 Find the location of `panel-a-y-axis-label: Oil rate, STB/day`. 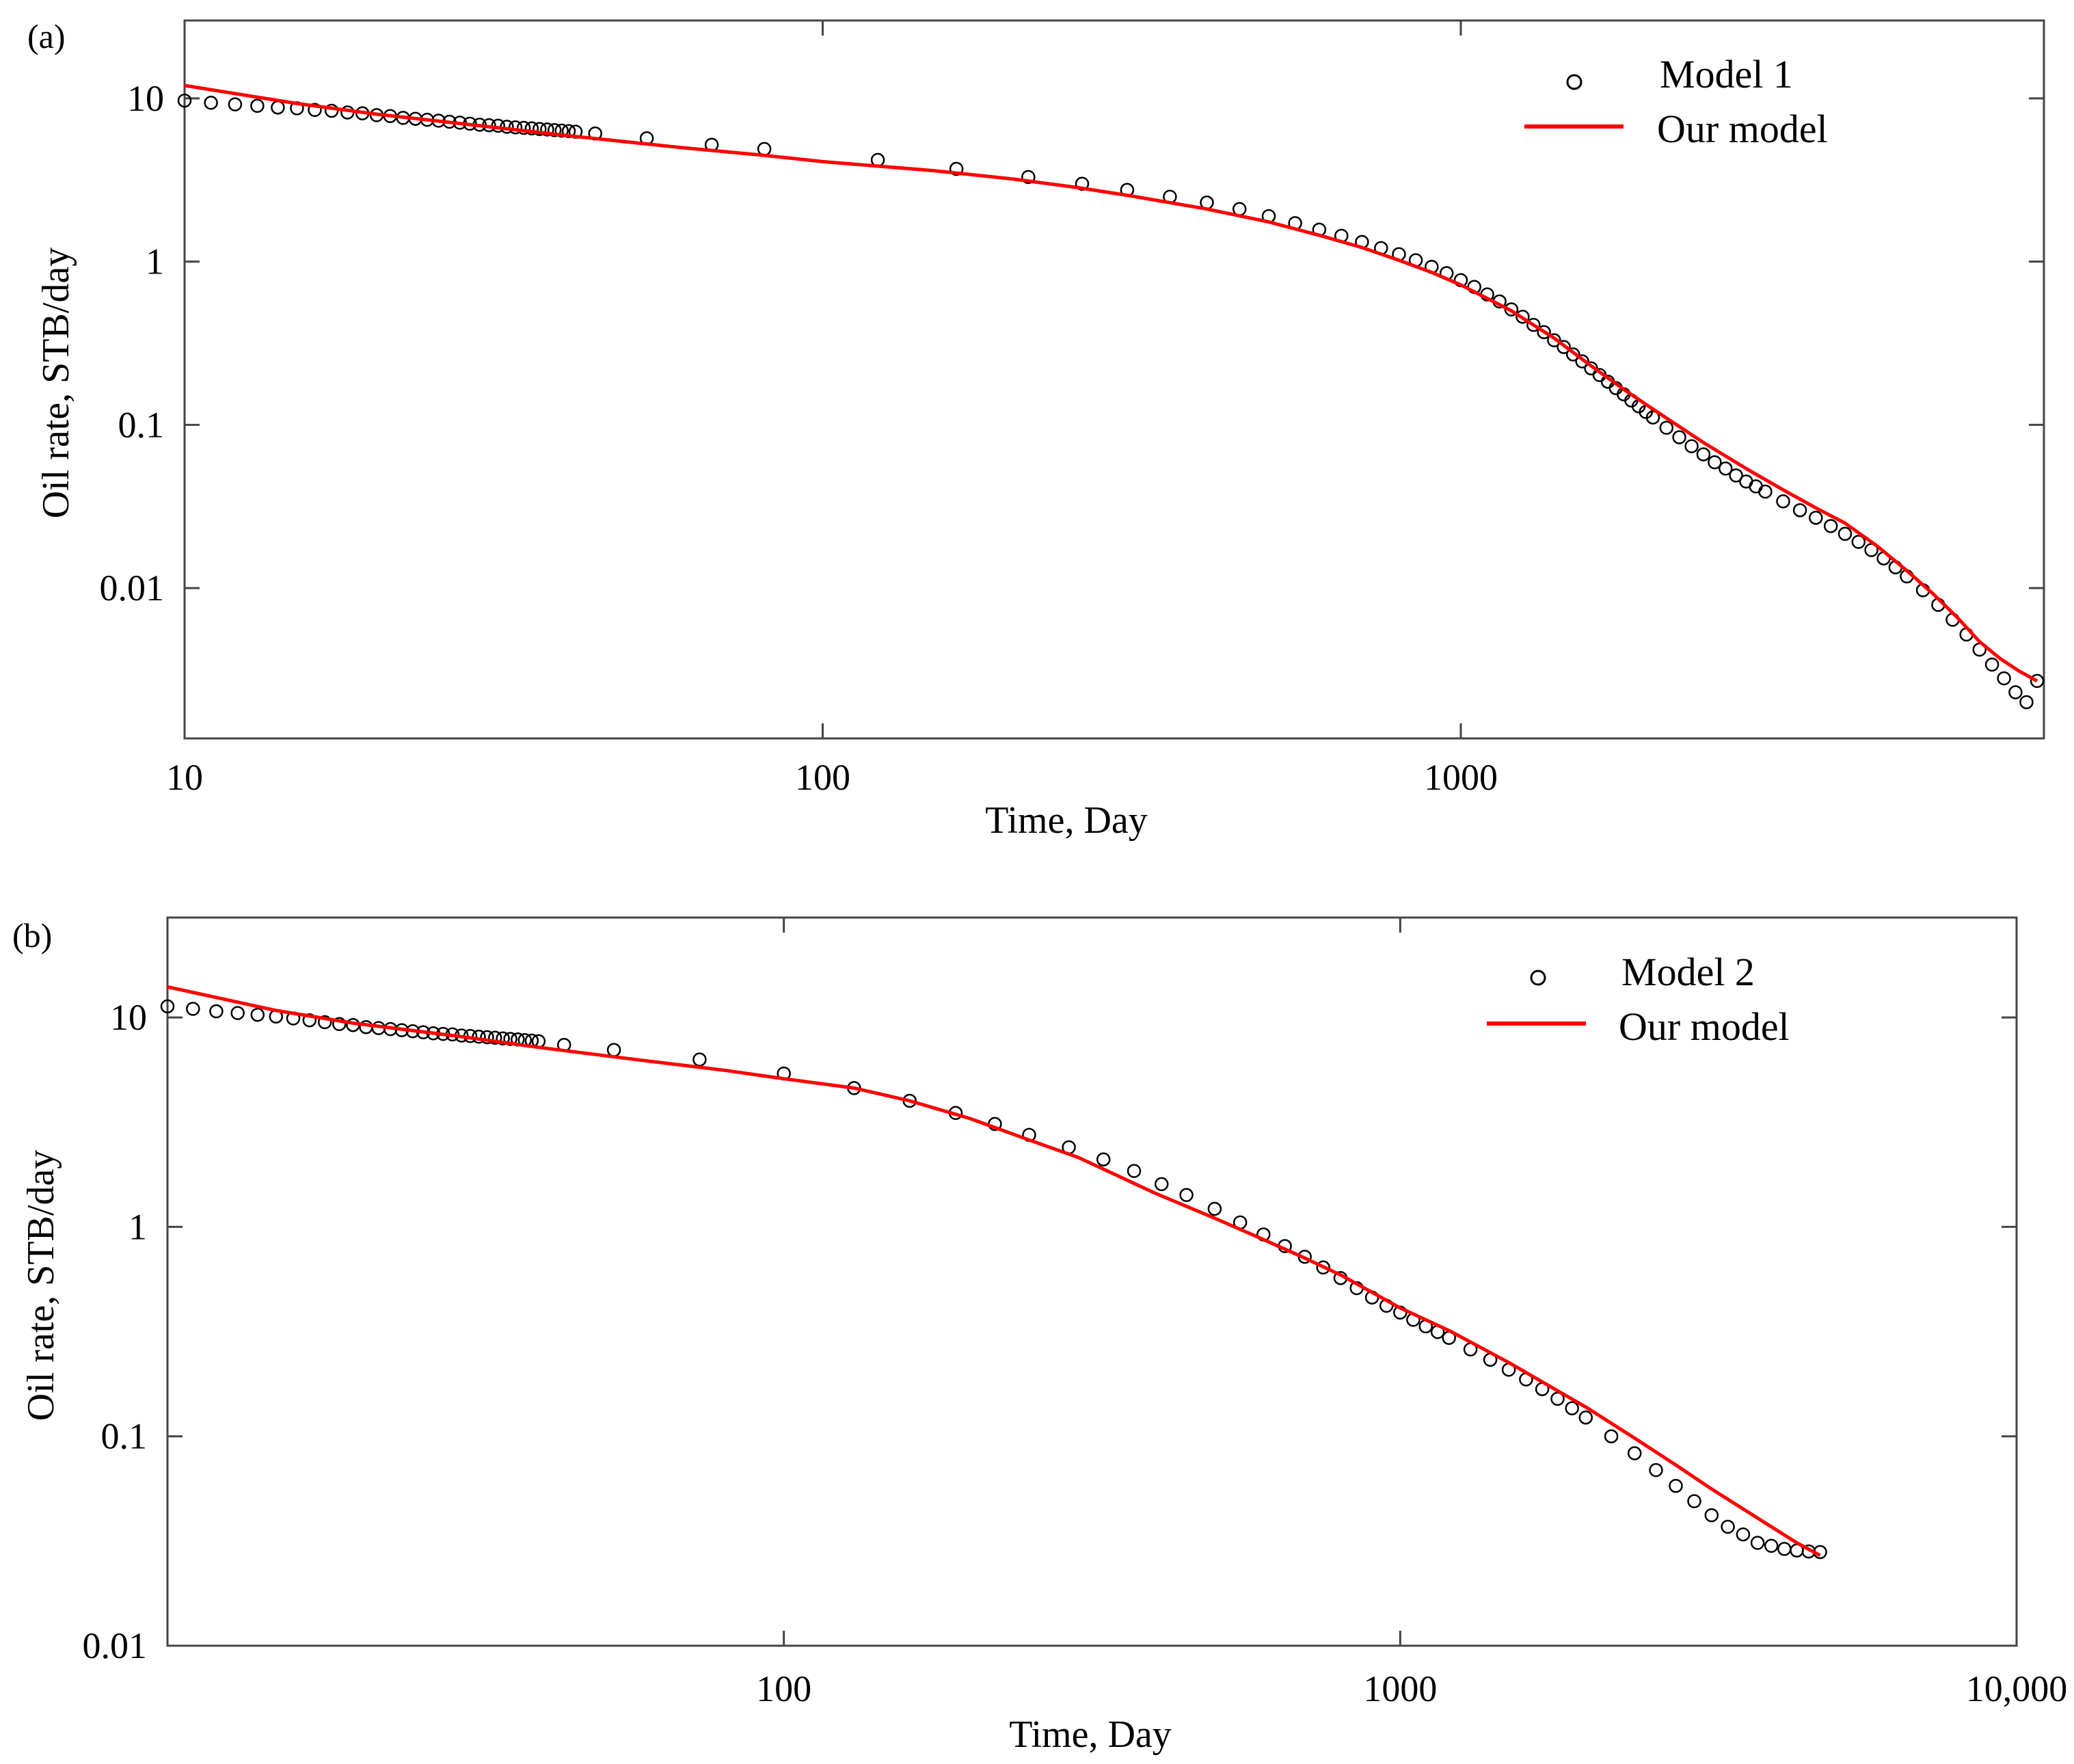

panel-a-y-axis-label: Oil rate, STB/day is located at coordinates (56, 383).